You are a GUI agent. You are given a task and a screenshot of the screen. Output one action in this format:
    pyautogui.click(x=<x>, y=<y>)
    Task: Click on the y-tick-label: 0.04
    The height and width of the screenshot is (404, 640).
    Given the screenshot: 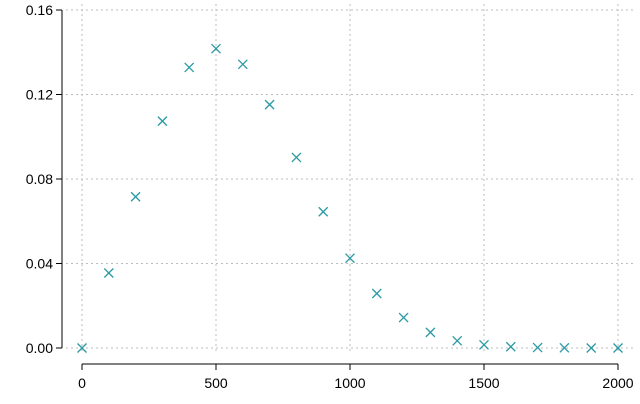 What is the action you would take?
    pyautogui.click(x=39, y=264)
    